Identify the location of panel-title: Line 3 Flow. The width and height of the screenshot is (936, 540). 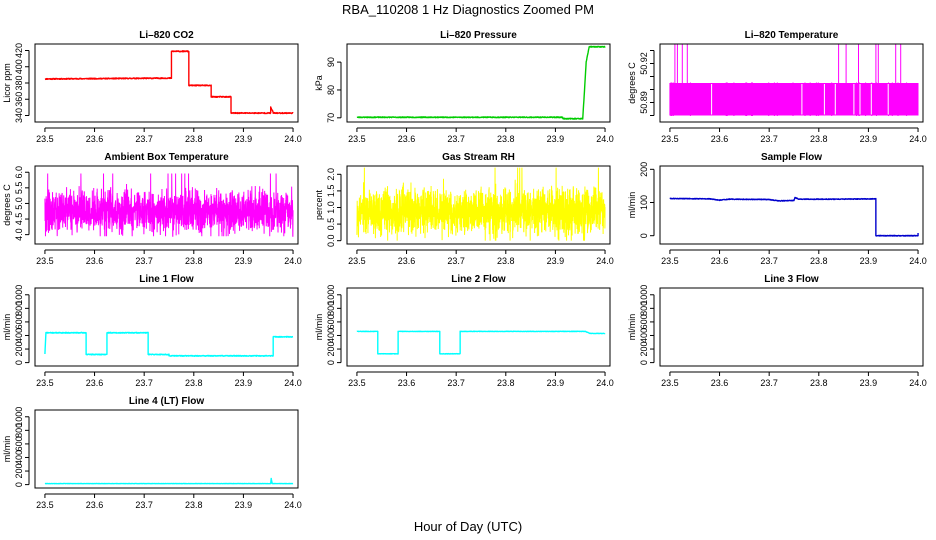
(791, 279).